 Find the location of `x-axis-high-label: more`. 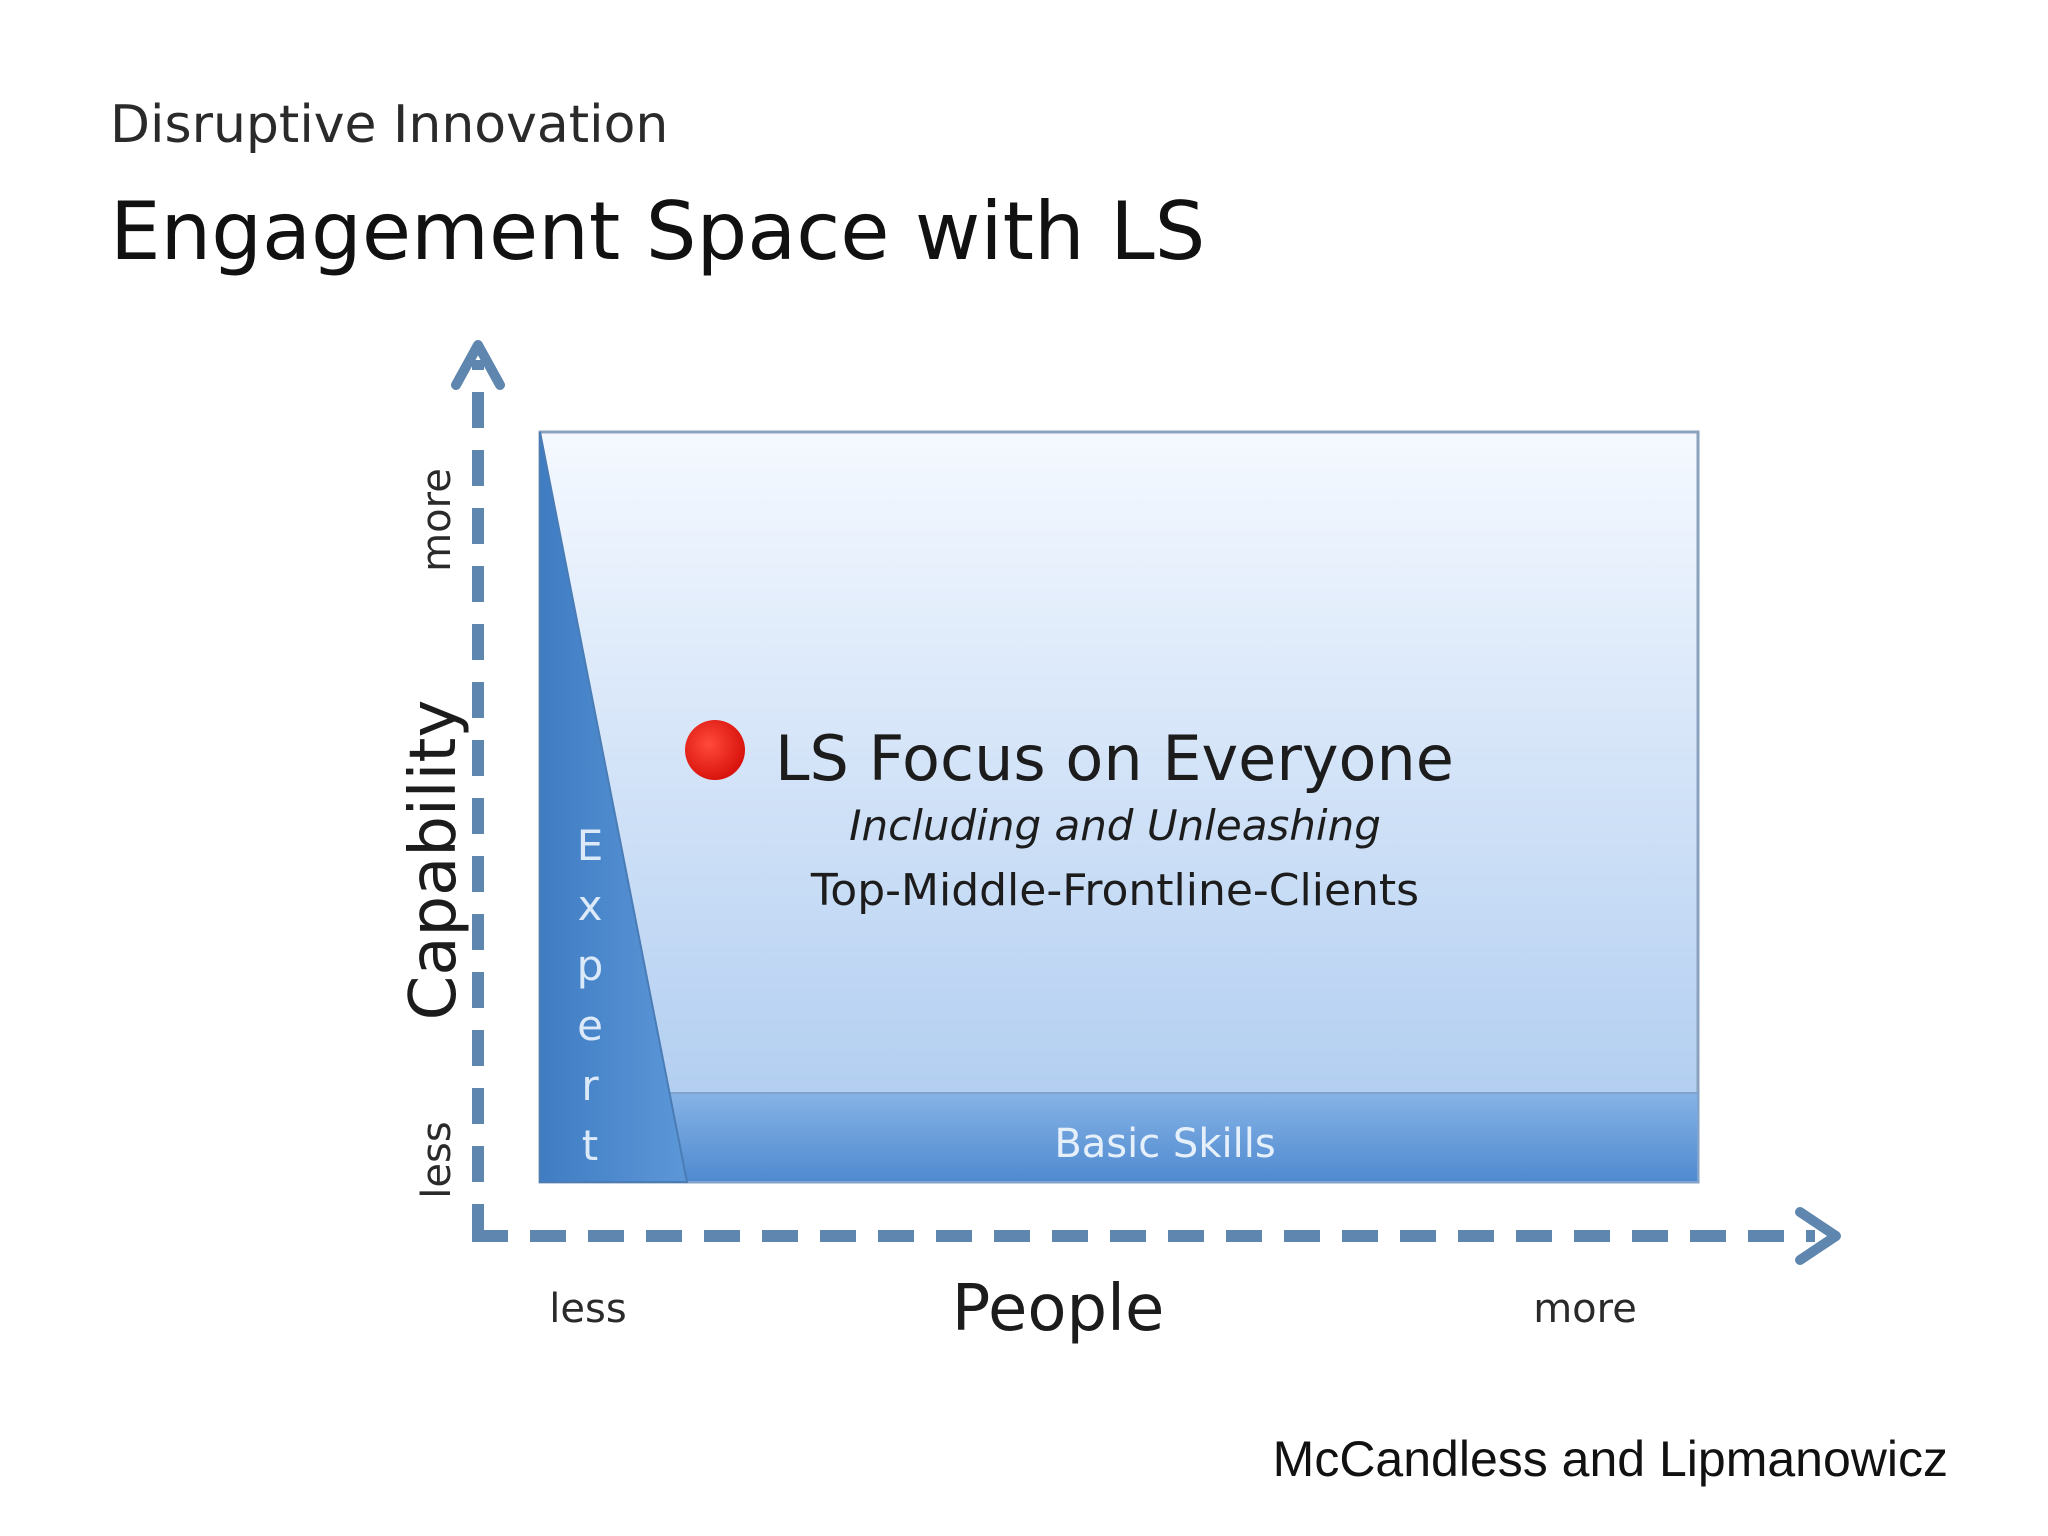

x-axis-high-label: more is located at coordinates (1585, 1309).